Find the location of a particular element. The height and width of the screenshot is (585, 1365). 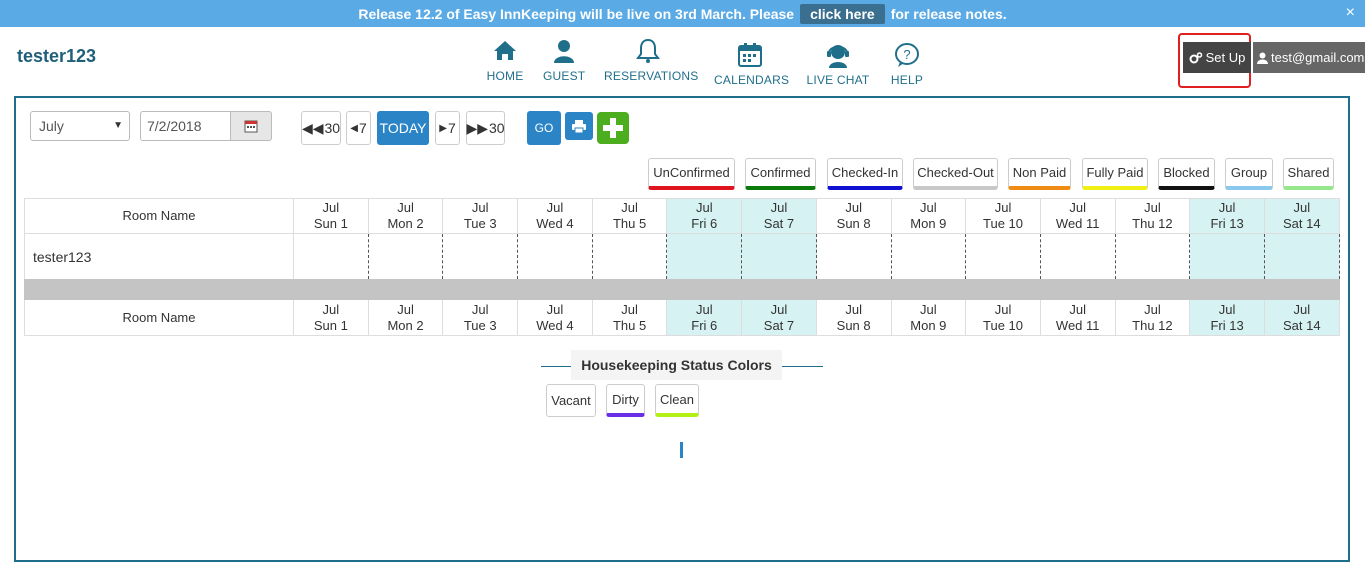

room-name-cell: tester123 is located at coordinates (159, 256).